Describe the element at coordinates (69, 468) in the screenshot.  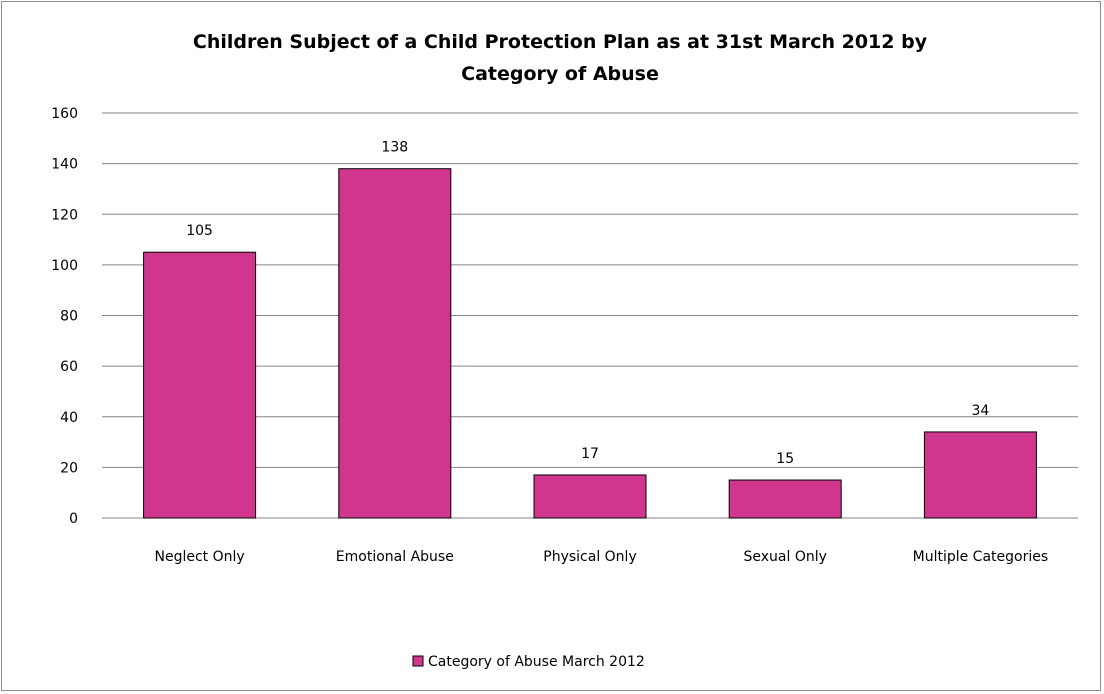
I see `y-tick-label: 20` at that location.